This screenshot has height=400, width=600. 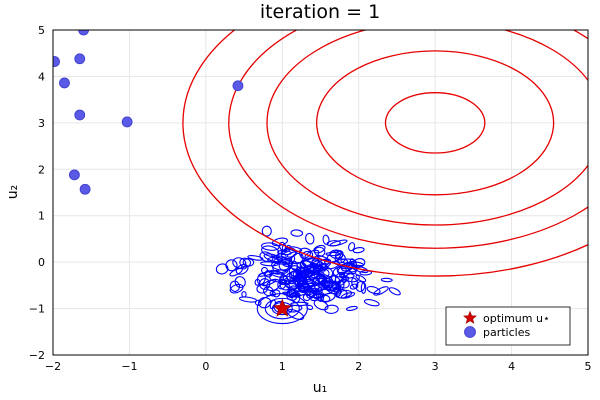 I want to click on optimum-series, so click(x=282, y=307).